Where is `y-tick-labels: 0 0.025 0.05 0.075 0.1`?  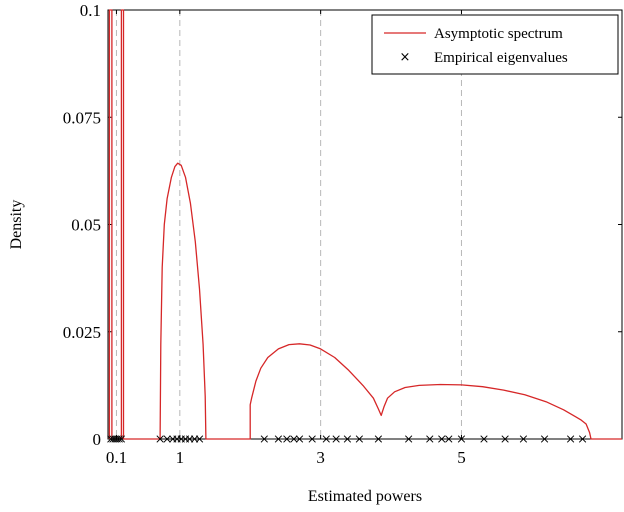 y-tick-labels: 0 0.025 0.05 0.075 0.1 is located at coordinates (82, 225).